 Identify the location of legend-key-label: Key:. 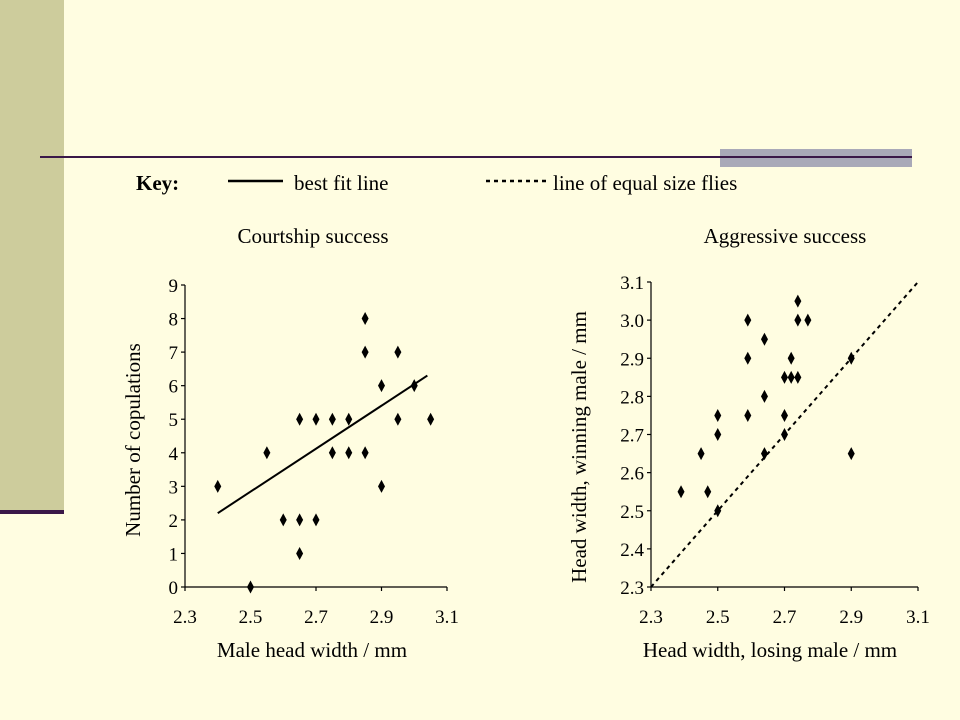
(157, 183).